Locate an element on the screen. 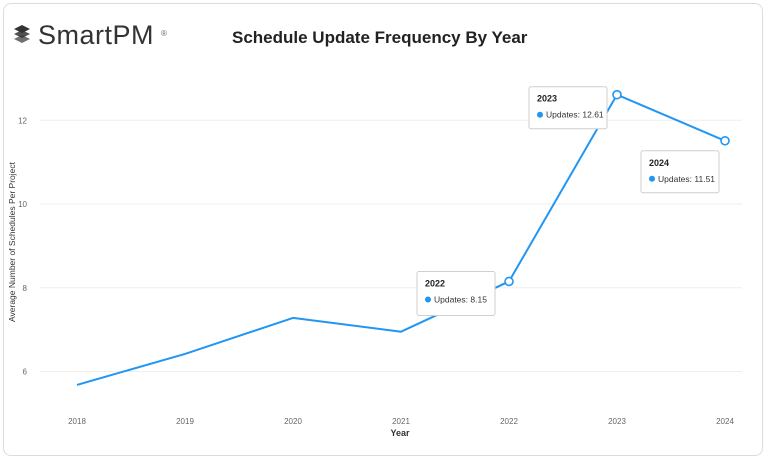 Image resolution: width=768 pixels, height=461 pixels. y-tick-label: 6 is located at coordinates (25, 372).